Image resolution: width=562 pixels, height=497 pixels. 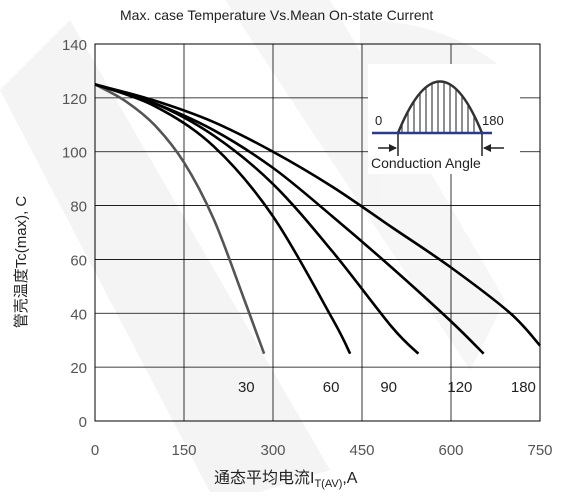 What do you see at coordinates (78, 368) in the screenshot?
I see `y-tick-label: 20` at bounding box center [78, 368].